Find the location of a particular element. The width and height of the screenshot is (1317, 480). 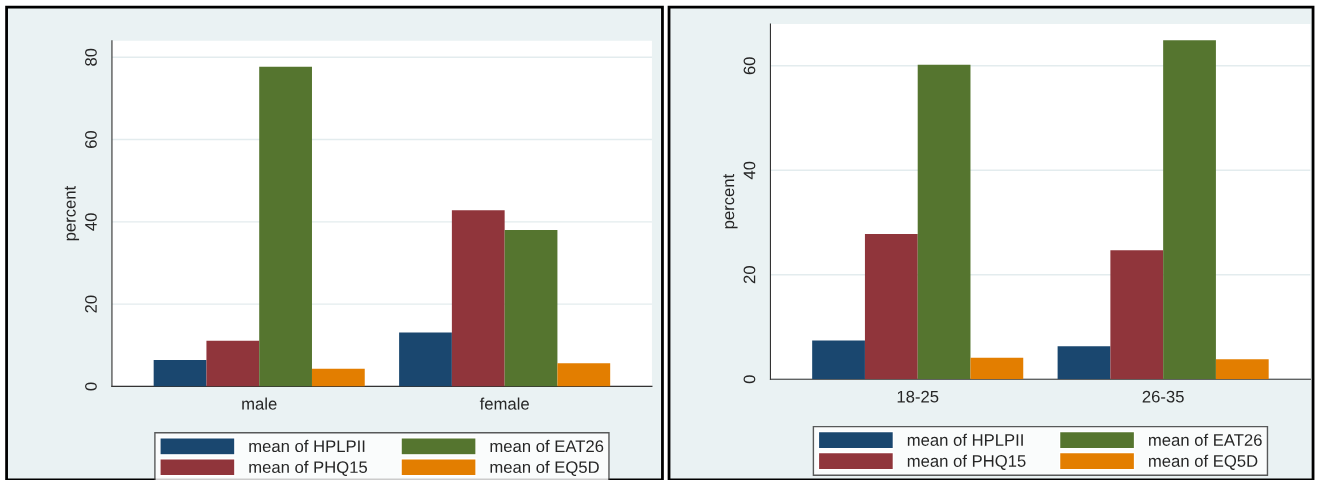

x-tick-label: 18-25 is located at coordinates (918, 396).